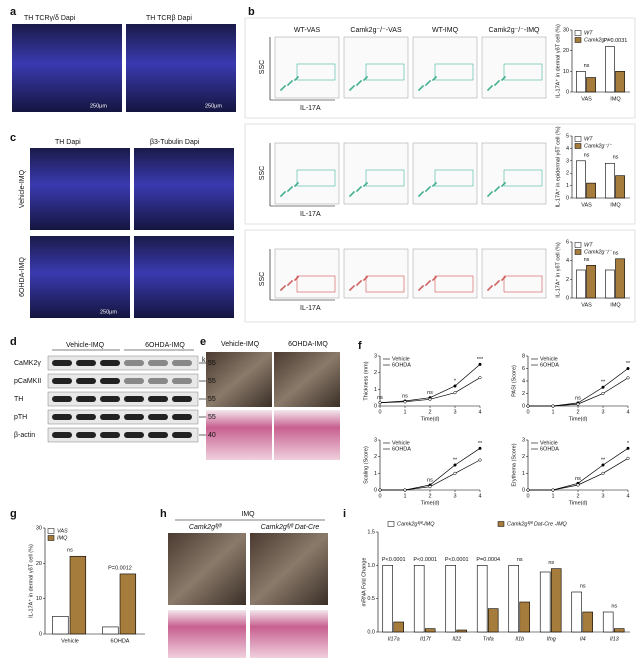 The width and height of the screenshot is (640, 665). I want to click on image-caption: TH TCRβ Dapi, so click(169, 18).